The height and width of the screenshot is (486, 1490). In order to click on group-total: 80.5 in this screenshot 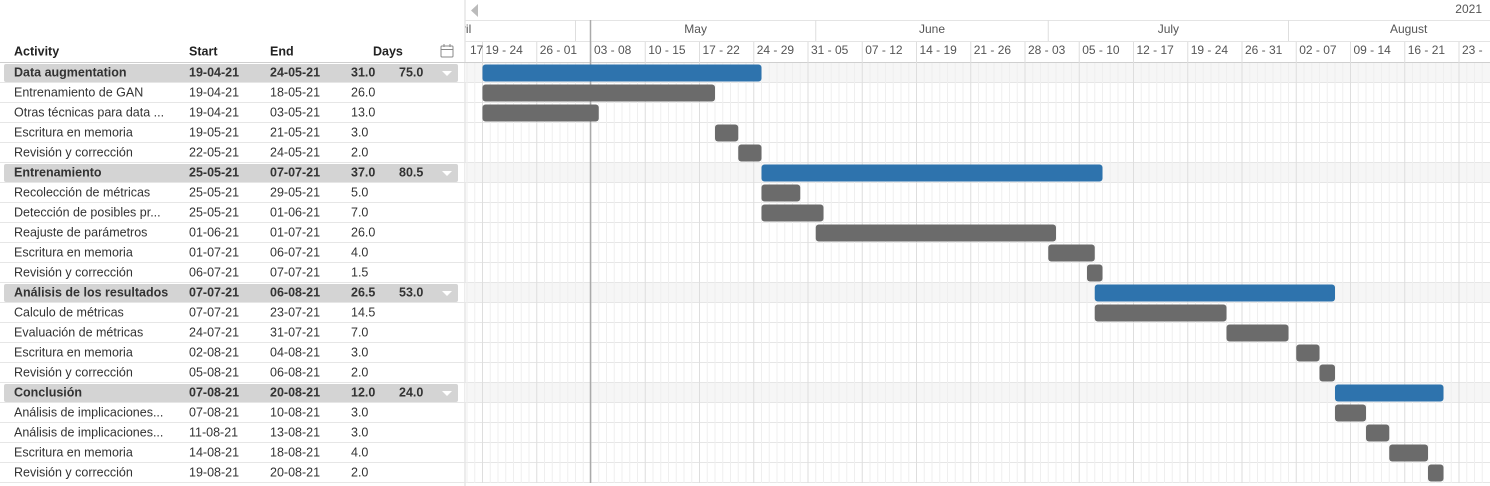, I will do `click(411, 172)`.